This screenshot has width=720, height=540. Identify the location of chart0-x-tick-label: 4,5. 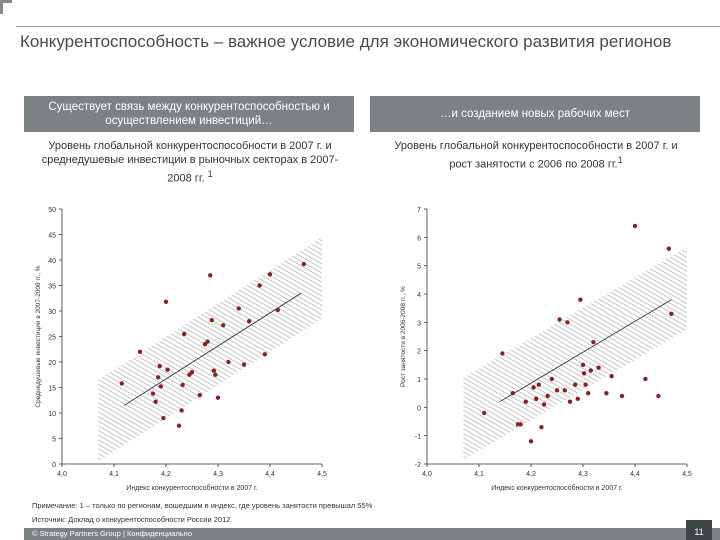
(322, 474).